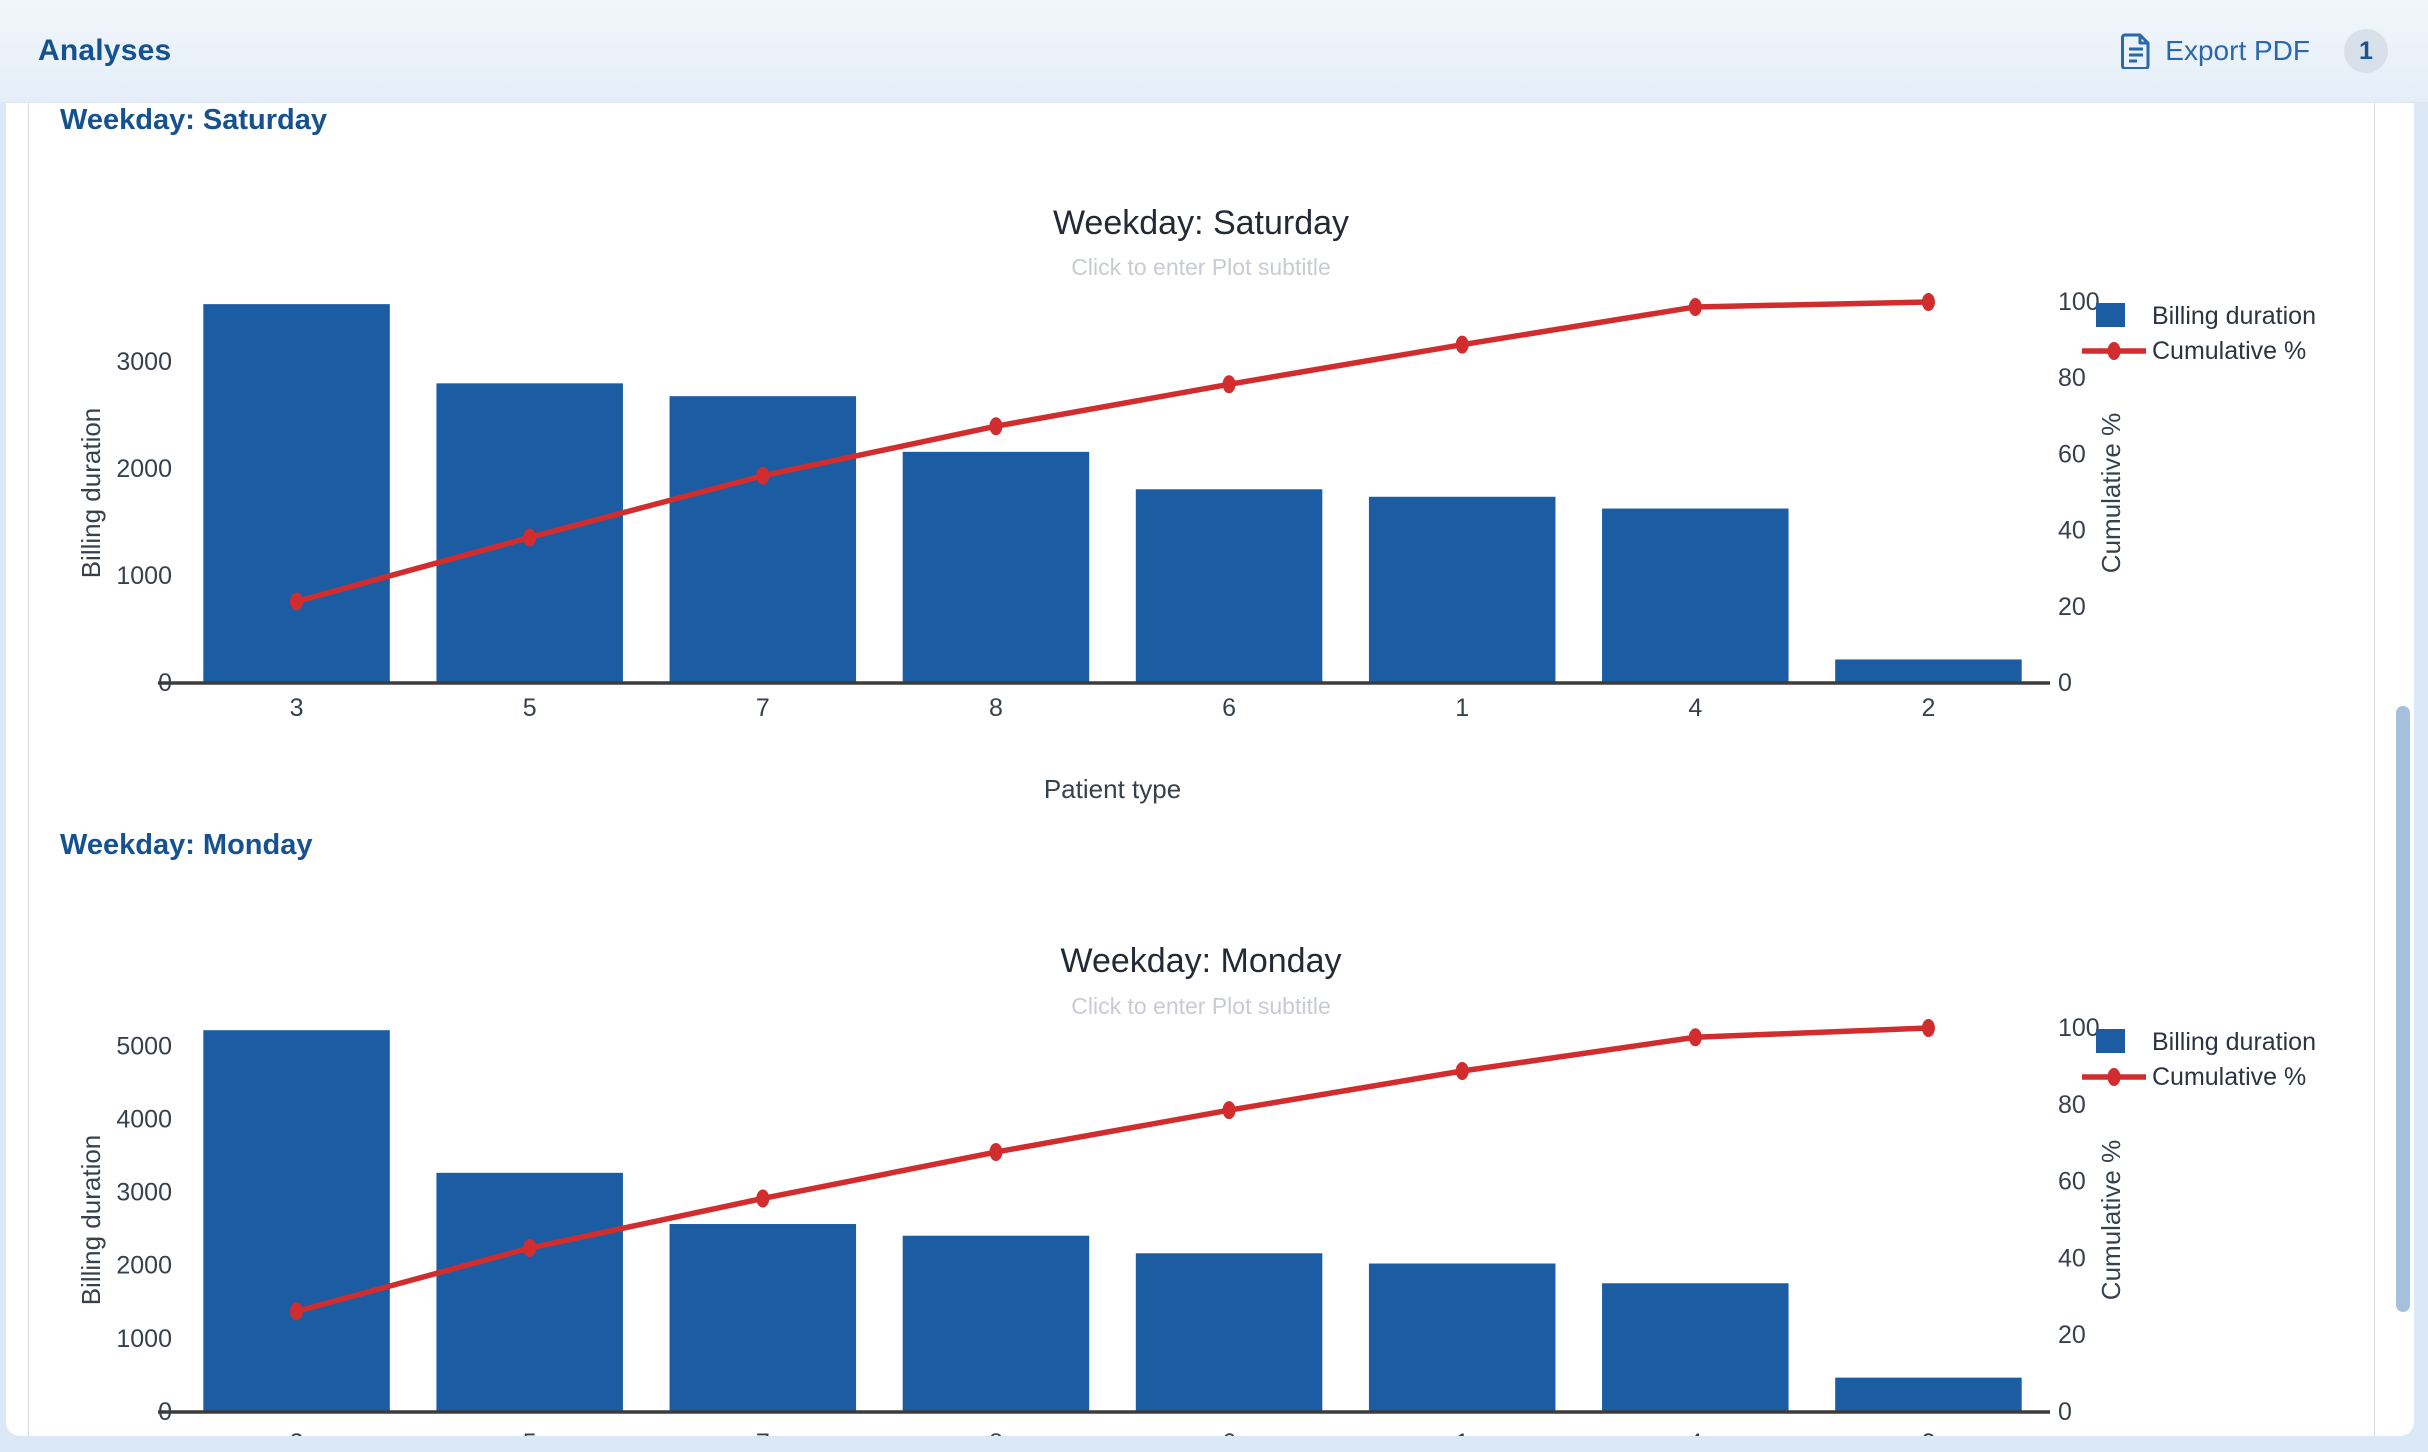  I want to click on section-heading-monday: Weekday: Monday, so click(186, 845).